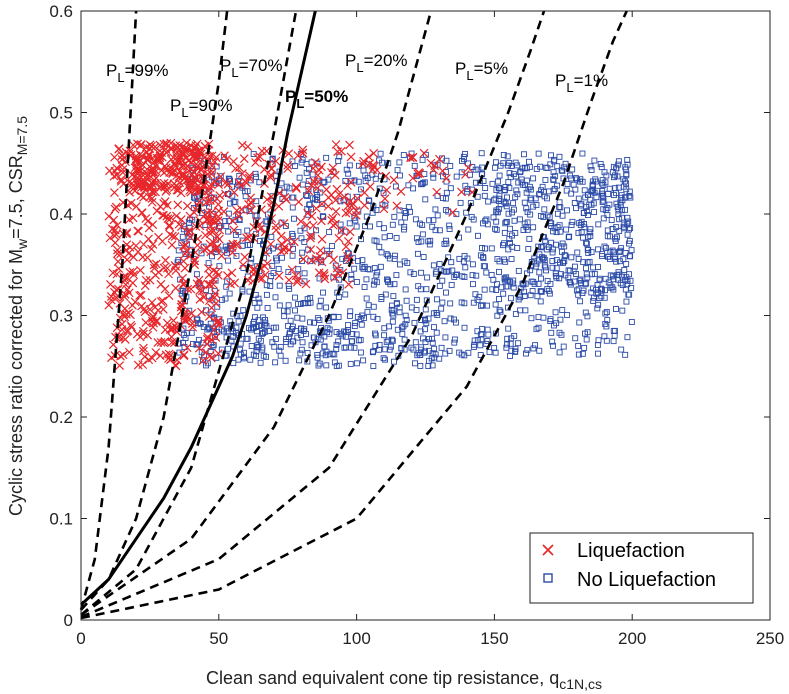  Describe the element at coordinates (494, 638) in the screenshot. I see `x-tick-label: 150` at that location.